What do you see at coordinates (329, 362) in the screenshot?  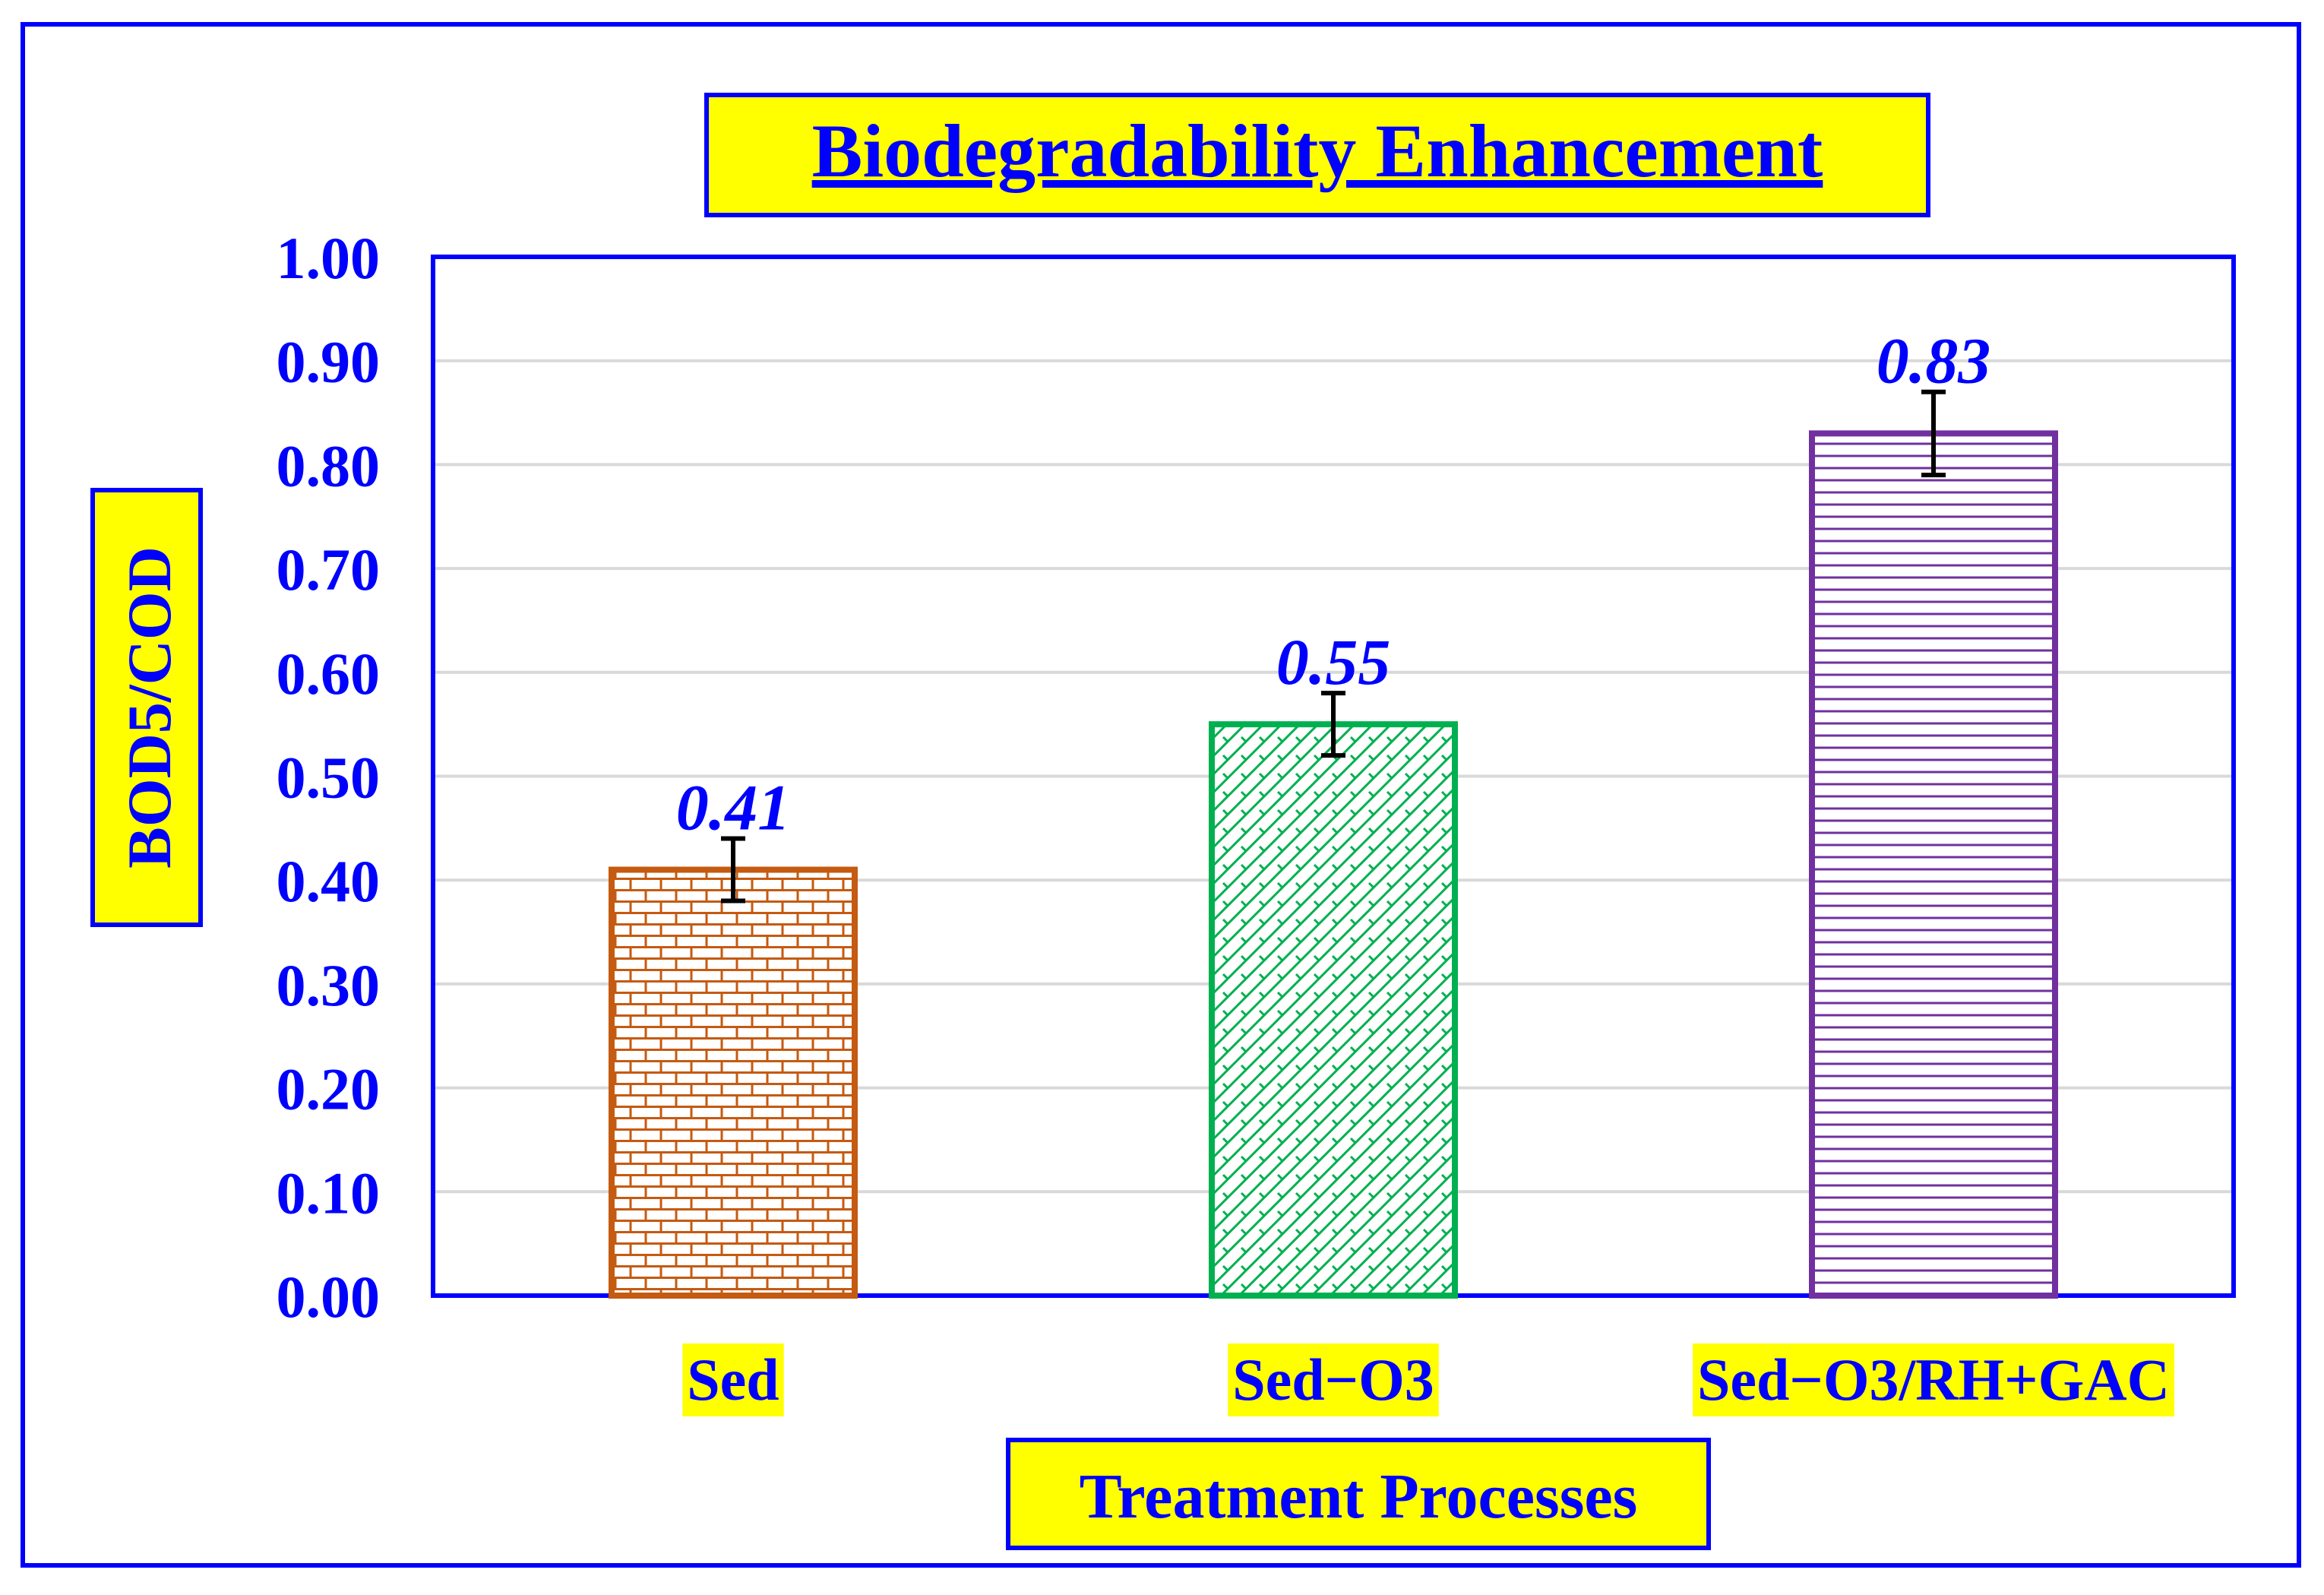 I see `y-tick-label: 0.90` at bounding box center [329, 362].